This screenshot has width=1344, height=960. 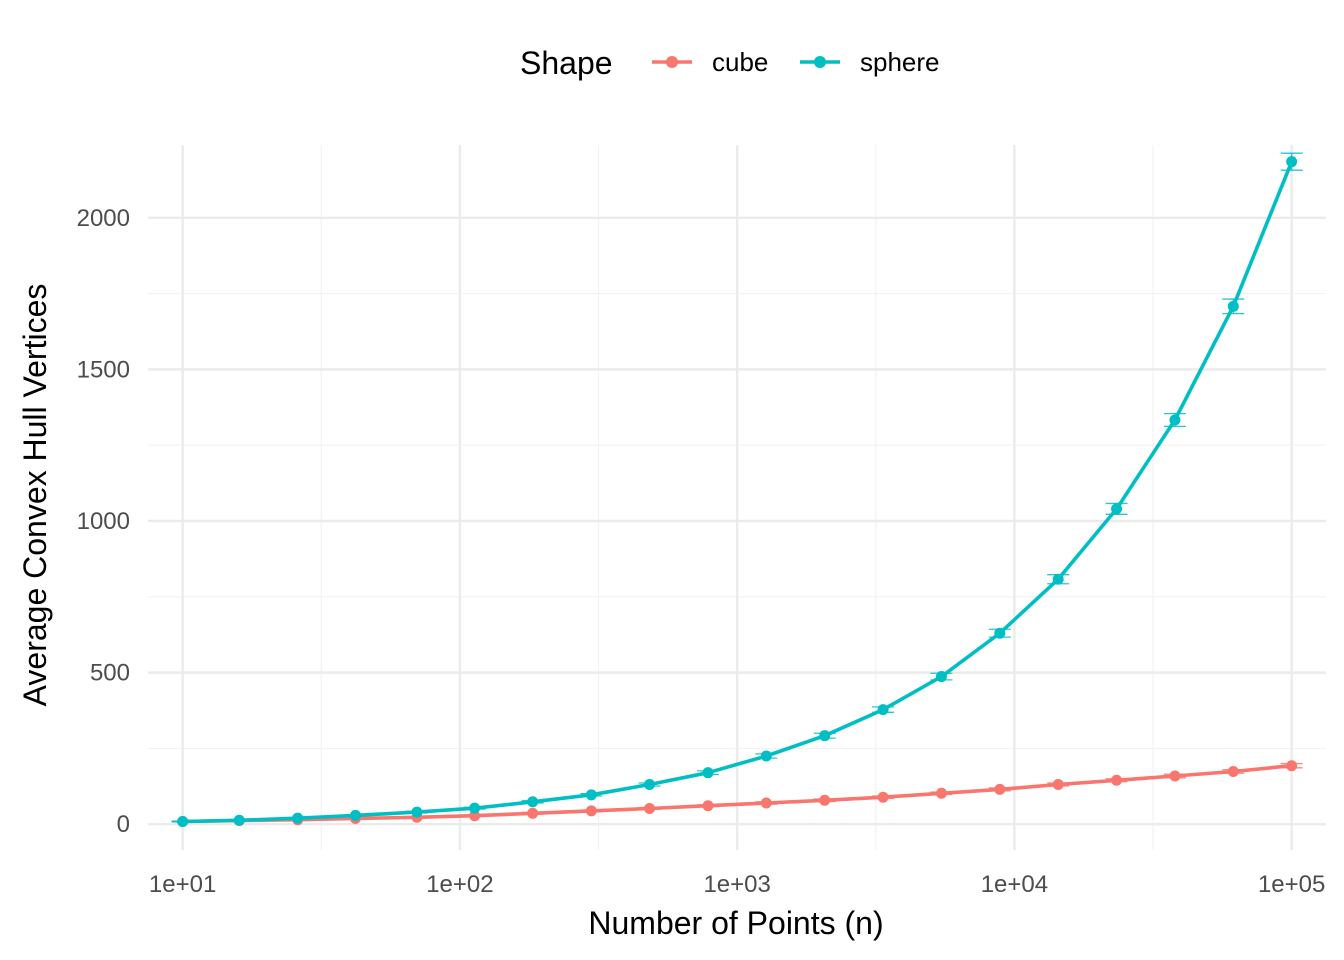 I want to click on legend: Shape cube sphere, so click(x=730, y=63).